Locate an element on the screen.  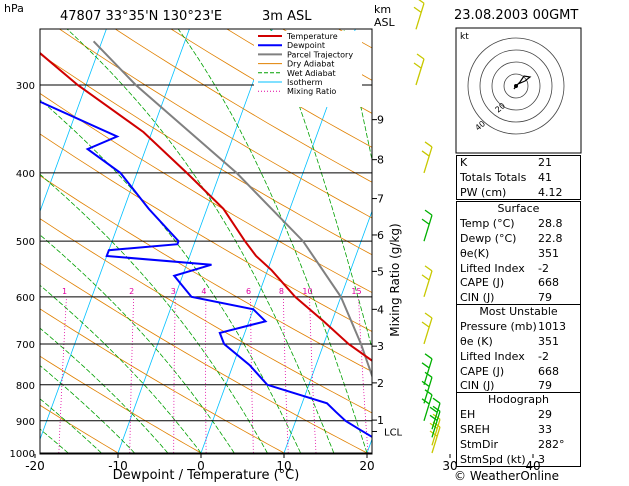
pressure-tick-label: 400 is located at coordinates (25, 174).